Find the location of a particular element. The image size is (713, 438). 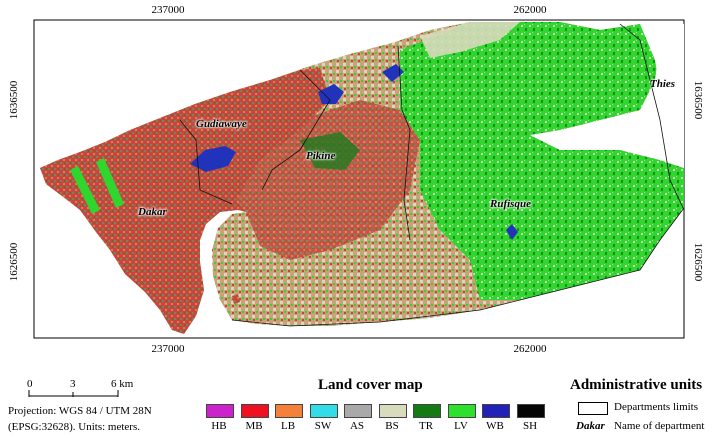

legend-label-as: AS is located at coordinates (357, 426).